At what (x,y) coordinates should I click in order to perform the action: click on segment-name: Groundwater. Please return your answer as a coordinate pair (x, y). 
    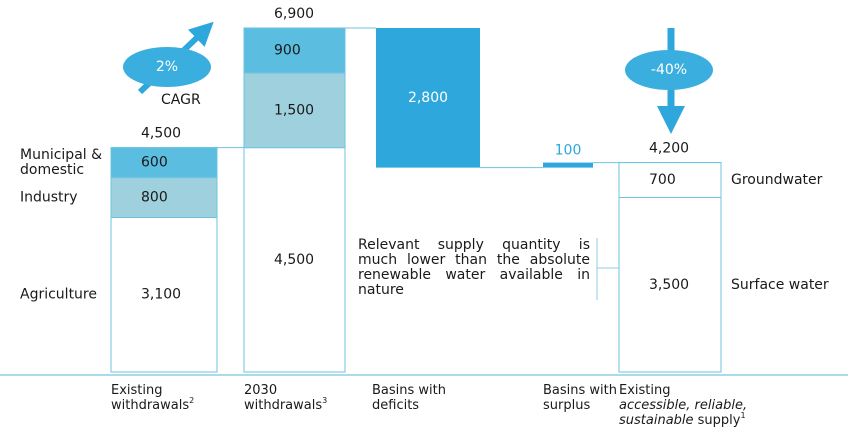
    Looking at the image, I should click on (777, 180).